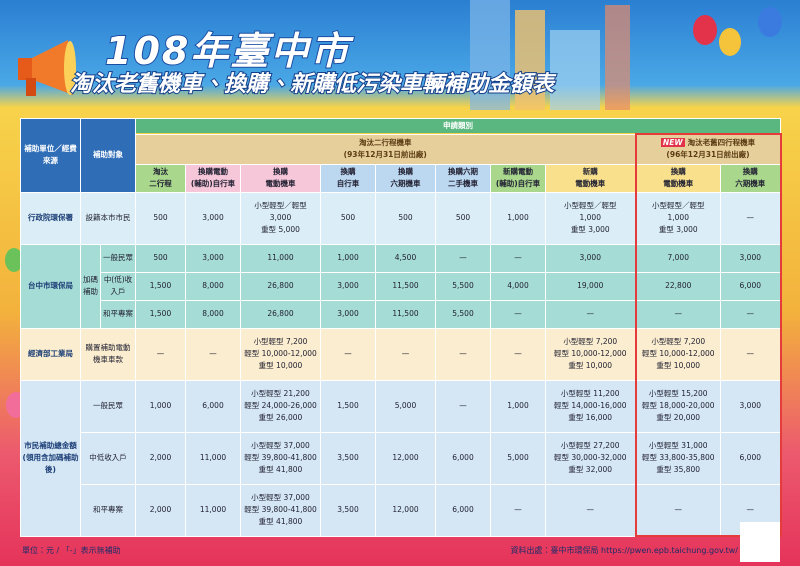 This screenshot has height=566, width=800. Describe the element at coordinates (50, 155) in the screenshot. I see `corner-cell: 補助單位／經費來源` at that location.